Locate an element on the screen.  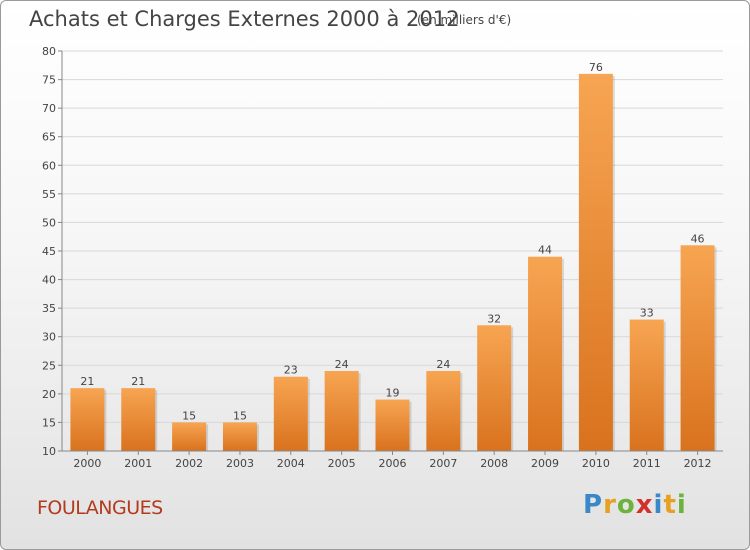
x-tick-label: 2012 is located at coordinates (698, 463).